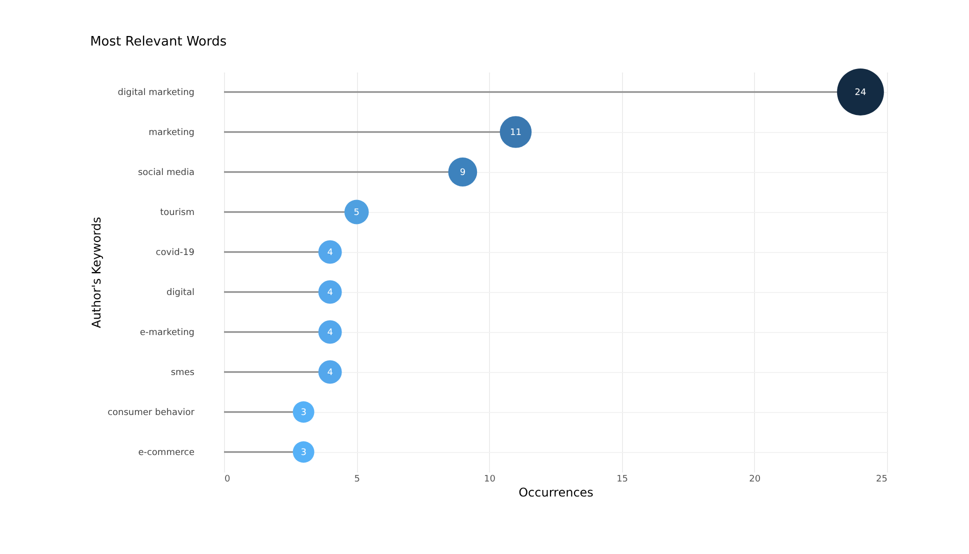 The width and height of the screenshot is (969, 554). I want to click on y-tick-label: covid-19, so click(175, 253).